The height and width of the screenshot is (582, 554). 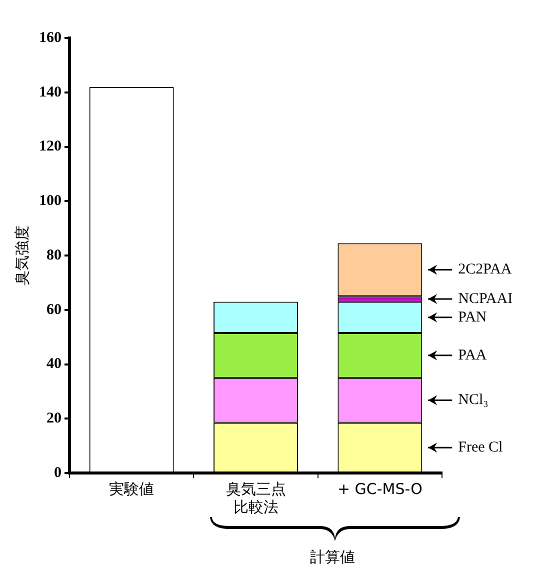 What do you see at coordinates (58, 472) in the screenshot?
I see `y-tick-label: 0` at bounding box center [58, 472].